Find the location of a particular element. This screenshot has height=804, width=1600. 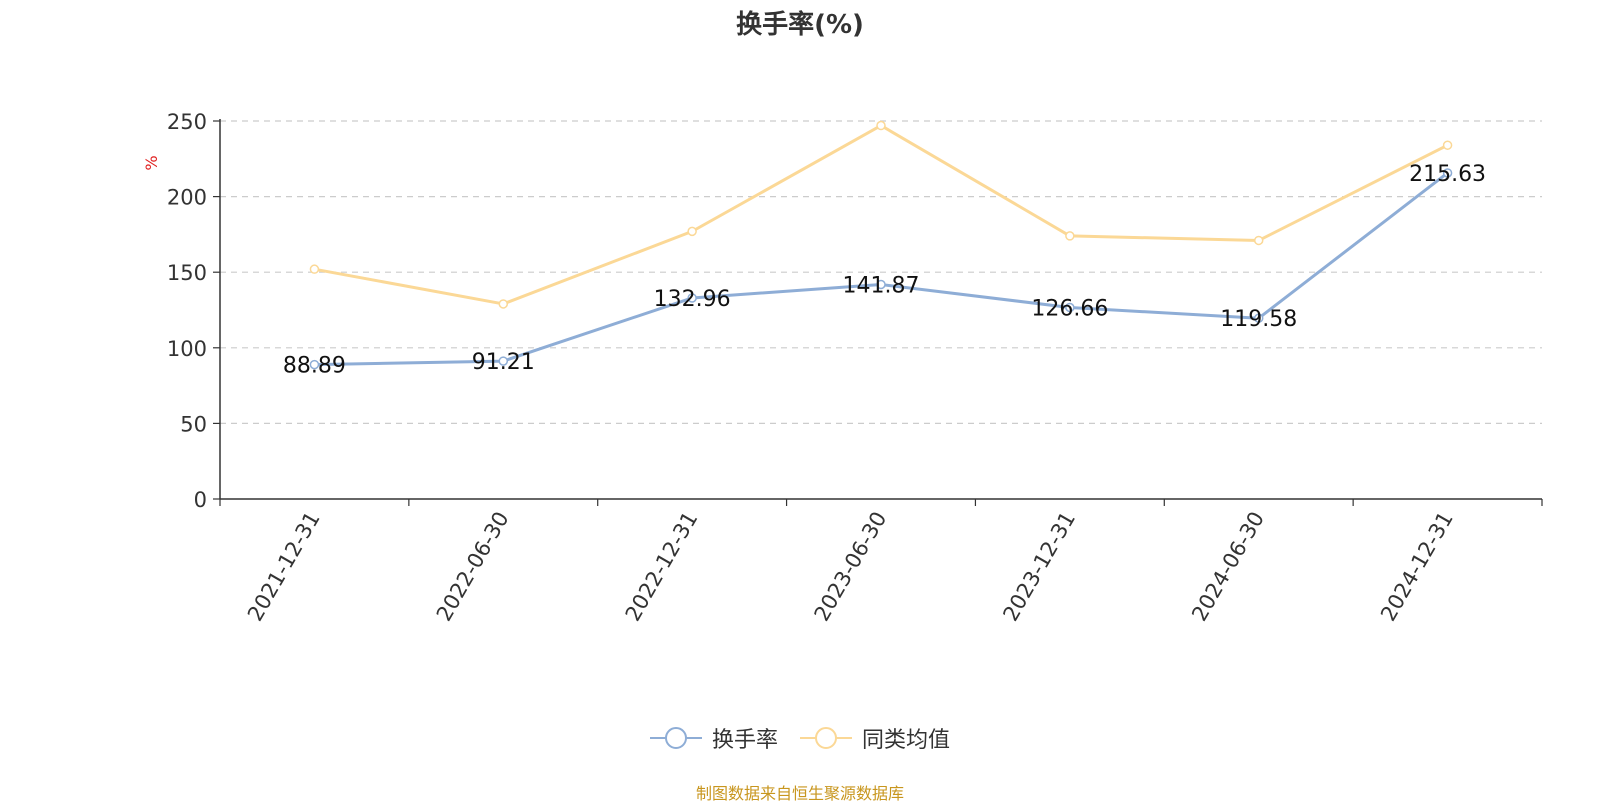

data-label: 88.89 is located at coordinates (314, 366).